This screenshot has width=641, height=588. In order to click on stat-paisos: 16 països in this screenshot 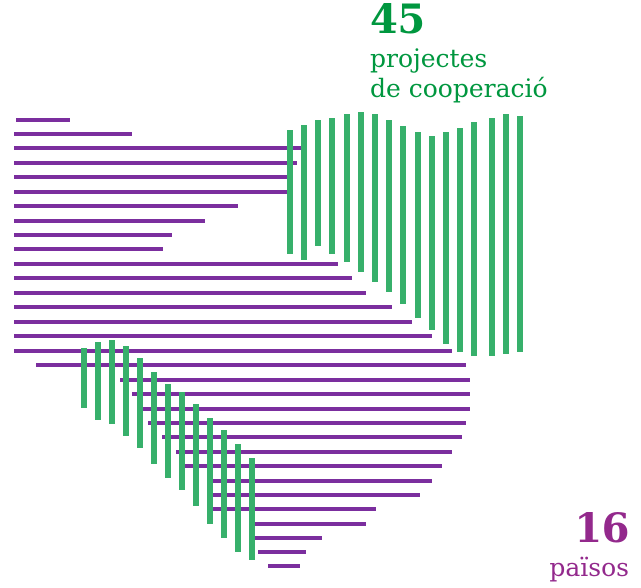, I will do `click(589, 543)`.